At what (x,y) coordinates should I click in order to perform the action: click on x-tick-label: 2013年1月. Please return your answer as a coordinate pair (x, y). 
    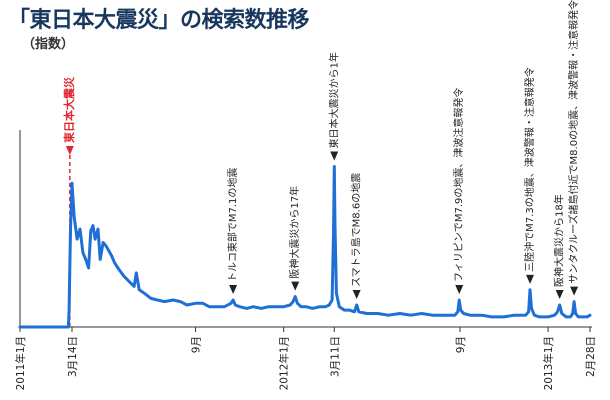
    Looking at the image, I should click on (548, 363).